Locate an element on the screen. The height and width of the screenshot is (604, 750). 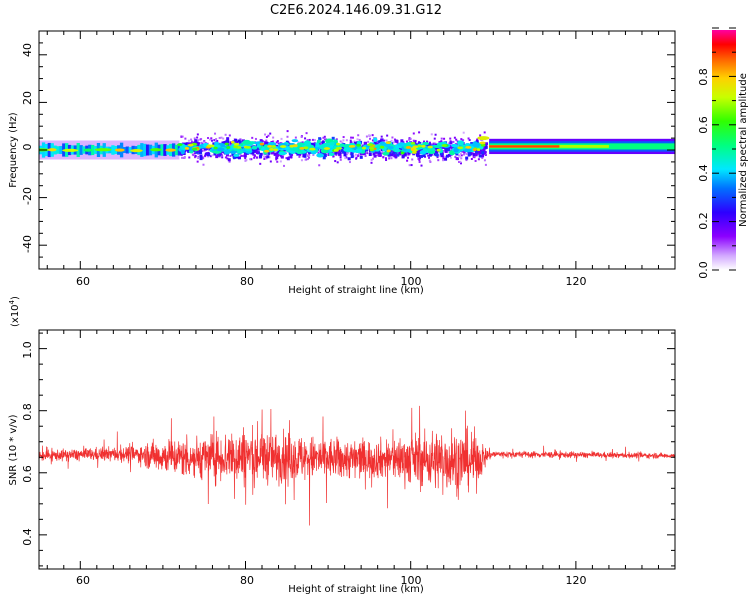
snr-xtick-100: 100 is located at coordinates (411, 580).